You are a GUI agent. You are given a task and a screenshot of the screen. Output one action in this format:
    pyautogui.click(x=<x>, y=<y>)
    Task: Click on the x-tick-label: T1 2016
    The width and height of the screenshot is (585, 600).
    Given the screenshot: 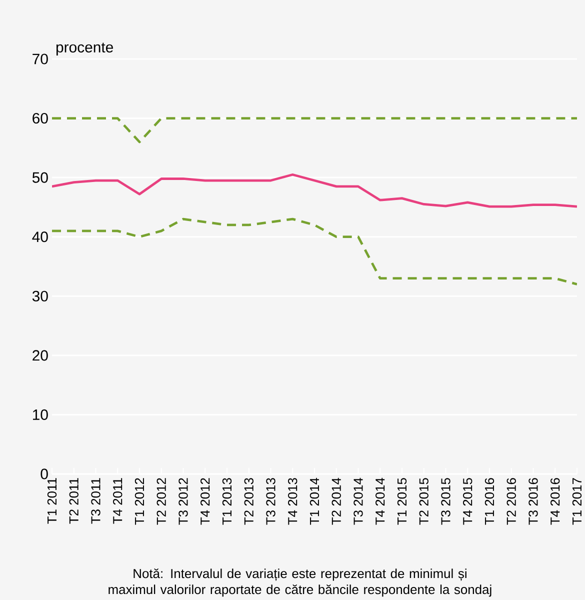 What is the action you would take?
    pyautogui.click(x=489, y=501)
    